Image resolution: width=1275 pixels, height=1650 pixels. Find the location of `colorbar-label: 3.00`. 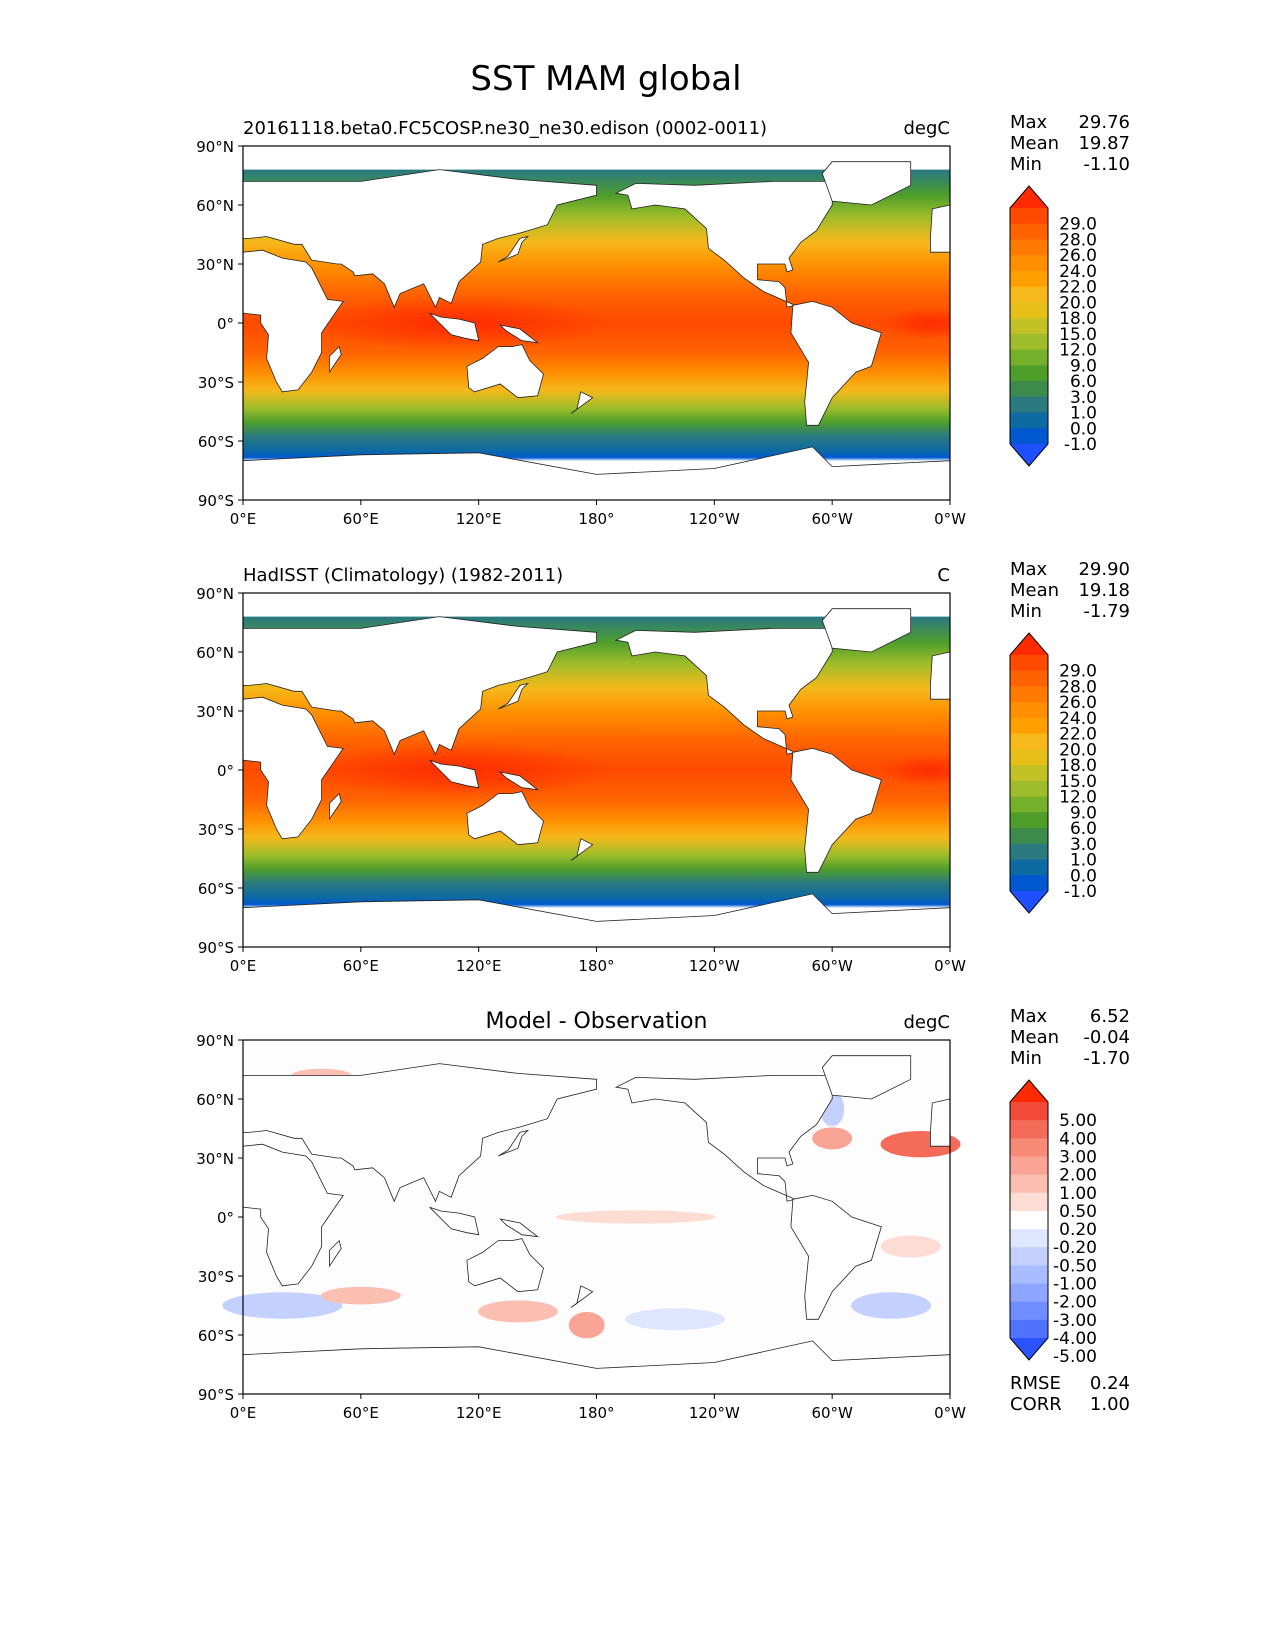

colorbar-label: 3.00 is located at coordinates (1078, 1157).